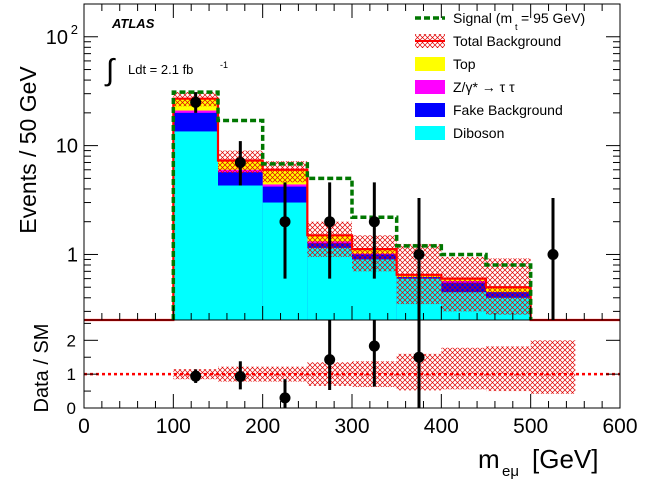 This screenshot has height=482, width=645. Describe the element at coordinates (84, 426) in the screenshot. I see `x-tick-label-0: 0` at that location.